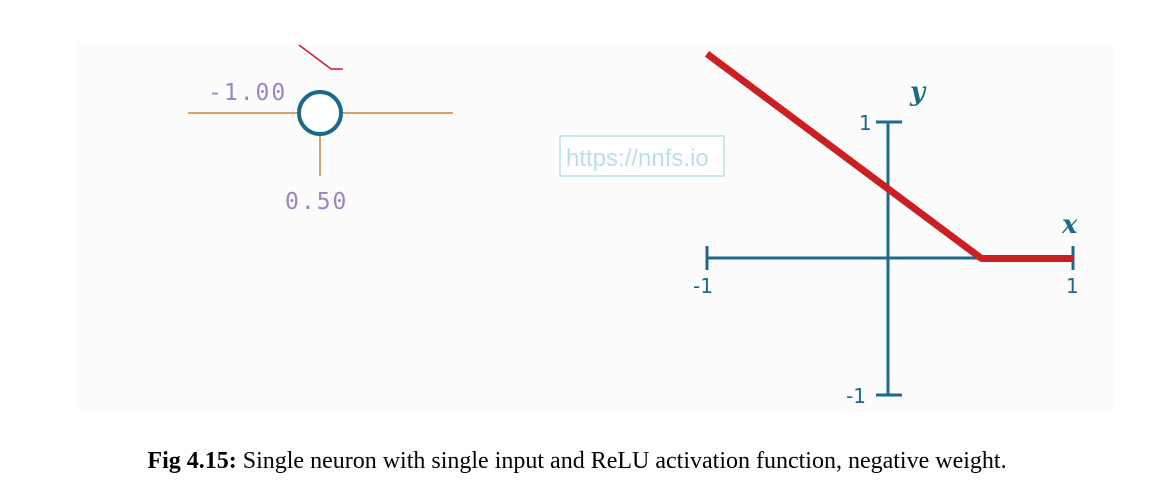 The width and height of the screenshot is (1154, 491). I want to click on watermark: https://nnfs.io, so click(642, 156).